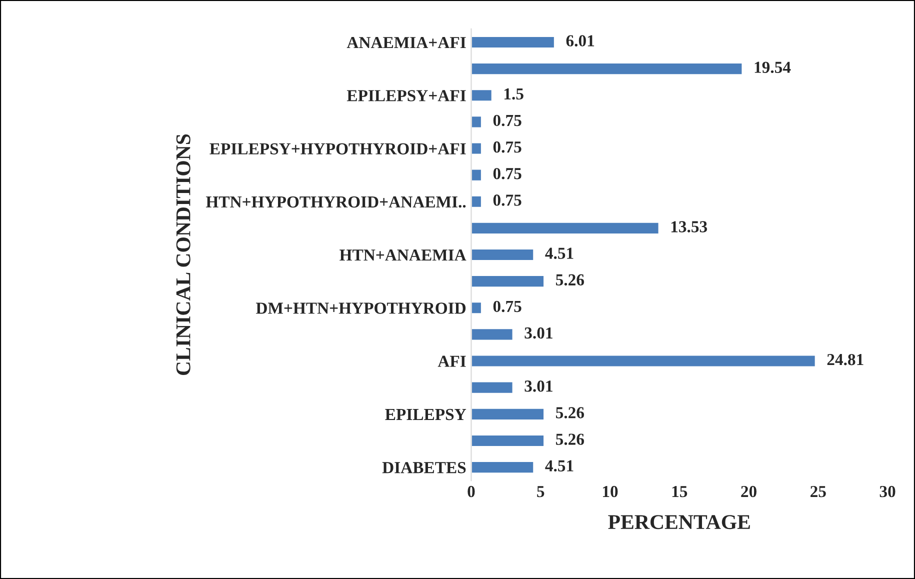  What do you see at coordinates (403, 255) in the screenshot?
I see `y-tick-label: HTN+ANAEMIA` at bounding box center [403, 255].